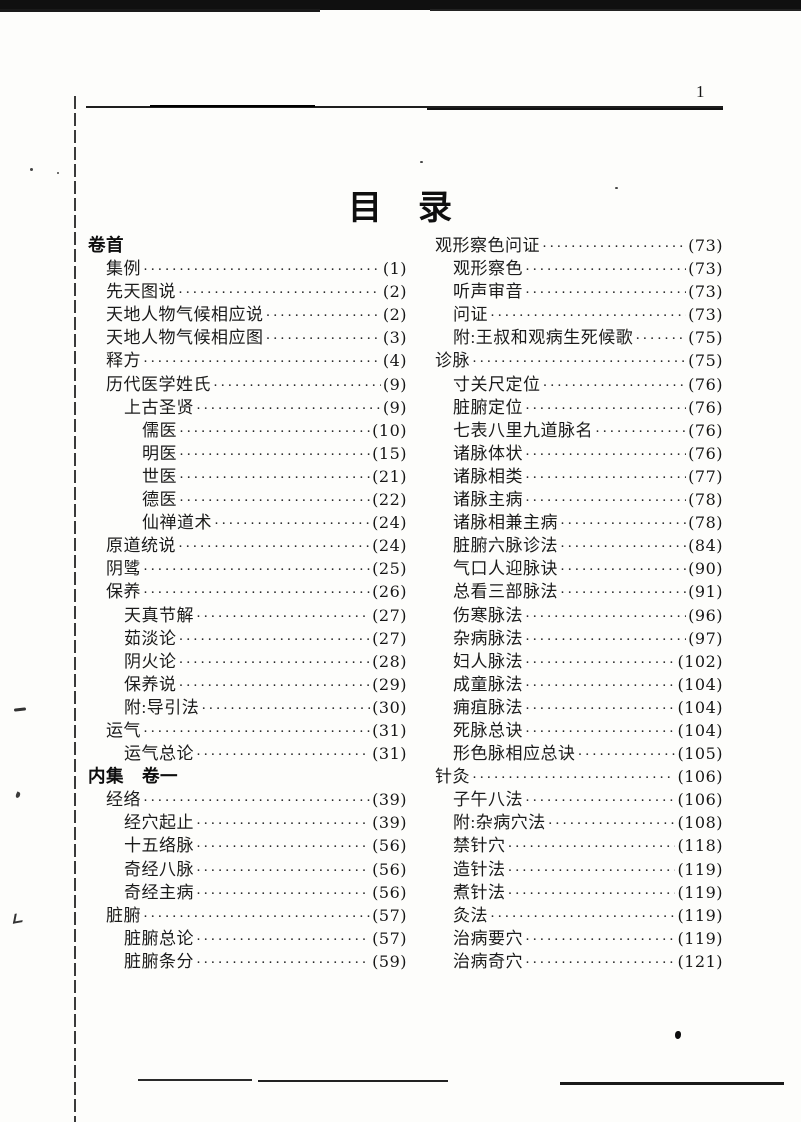  Describe the element at coordinates (570, 869) in the screenshot. I see `toc-entry: 造针法 (119)` at that location.